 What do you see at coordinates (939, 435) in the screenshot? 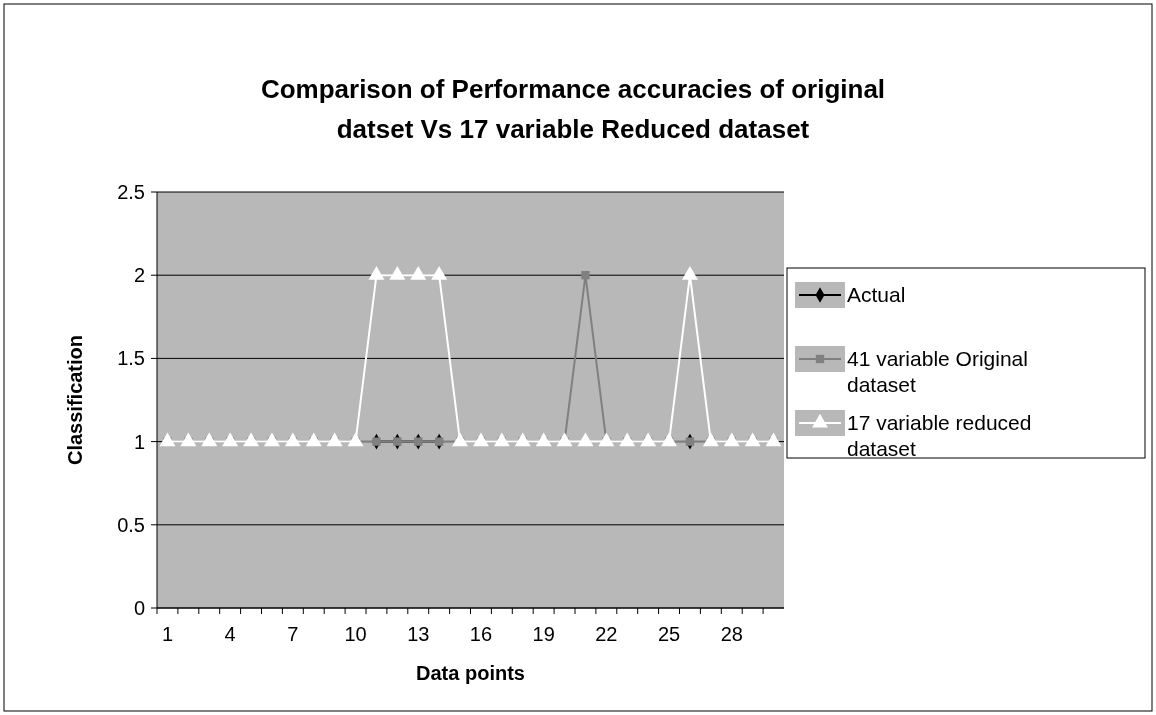
I see `legend-label: 17 variable reduced dataset` at bounding box center [939, 435].